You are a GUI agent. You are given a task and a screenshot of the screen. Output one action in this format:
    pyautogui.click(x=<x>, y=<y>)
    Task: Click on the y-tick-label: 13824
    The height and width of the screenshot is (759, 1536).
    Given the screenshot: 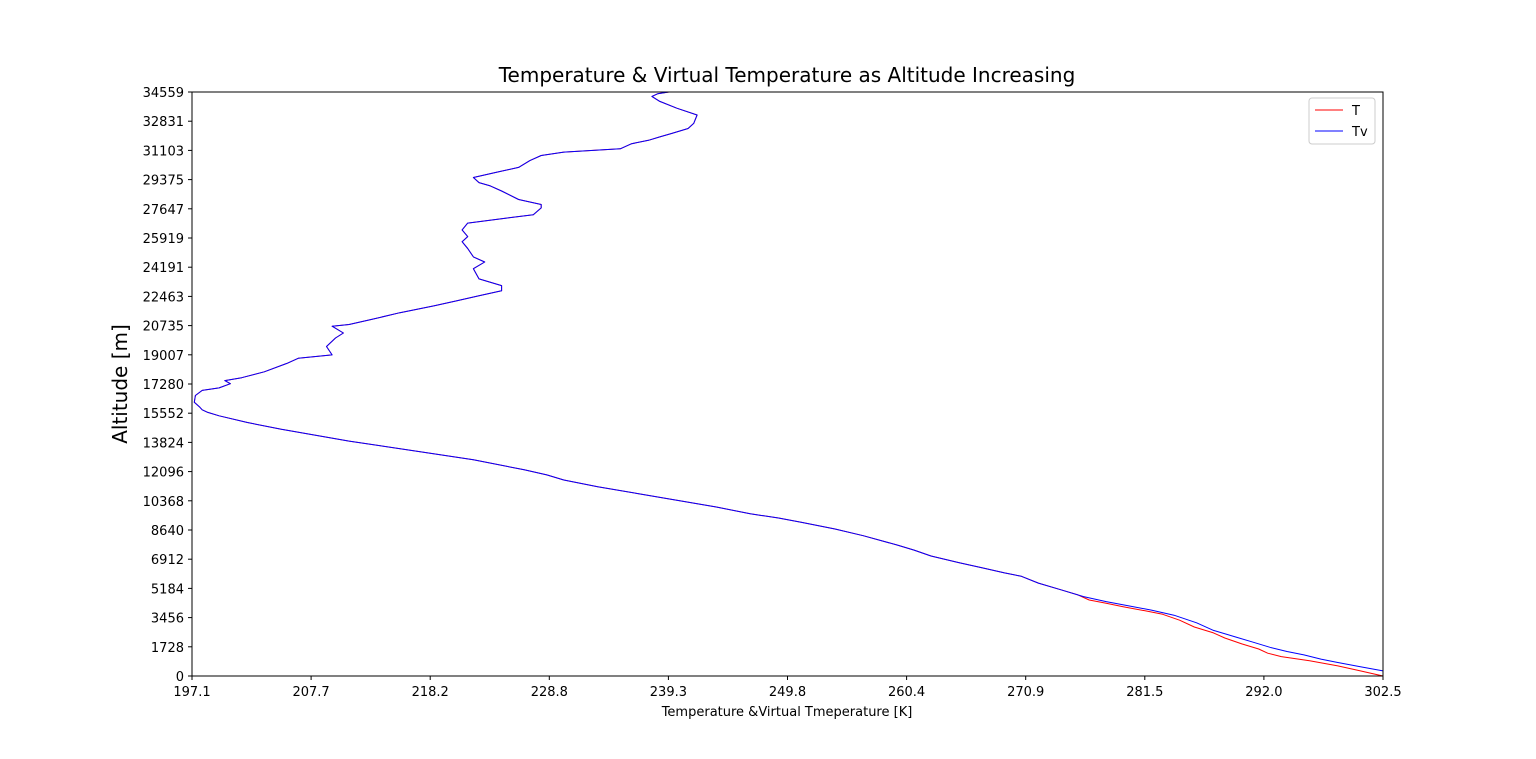 What is the action you would take?
    pyautogui.click(x=163, y=443)
    